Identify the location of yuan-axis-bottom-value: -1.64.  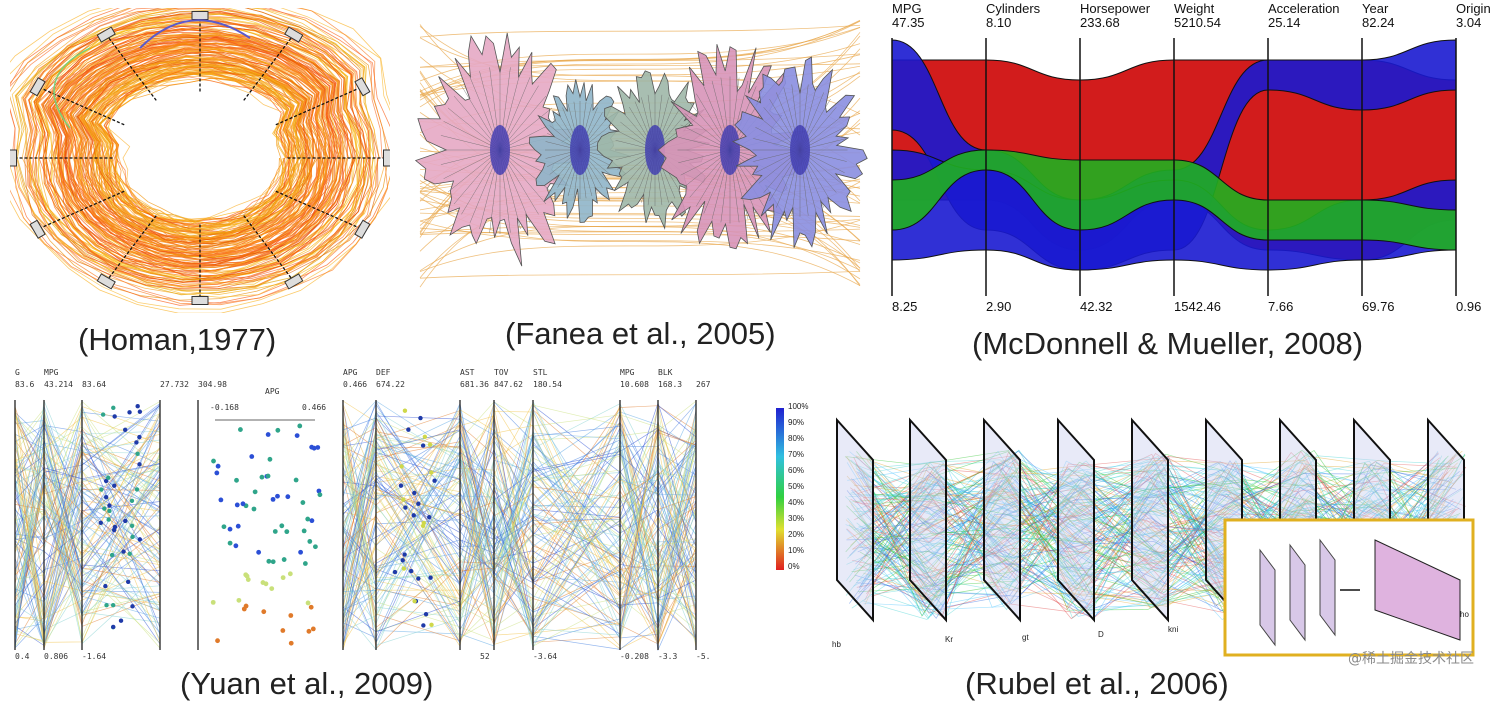
(94, 656).